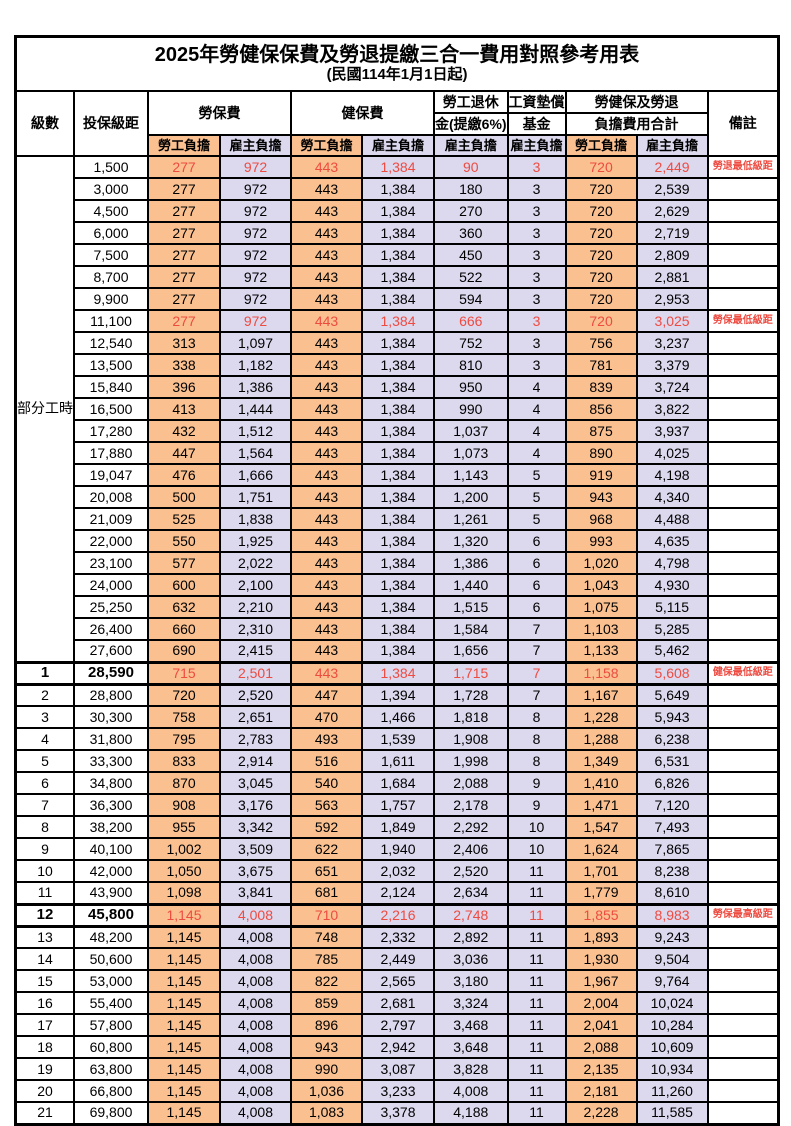 The image size is (791, 1126). What do you see at coordinates (44, 409) in the screenshot?
I see `part-time-merged-cell: 部分工時` at bounding box center [44, 409].